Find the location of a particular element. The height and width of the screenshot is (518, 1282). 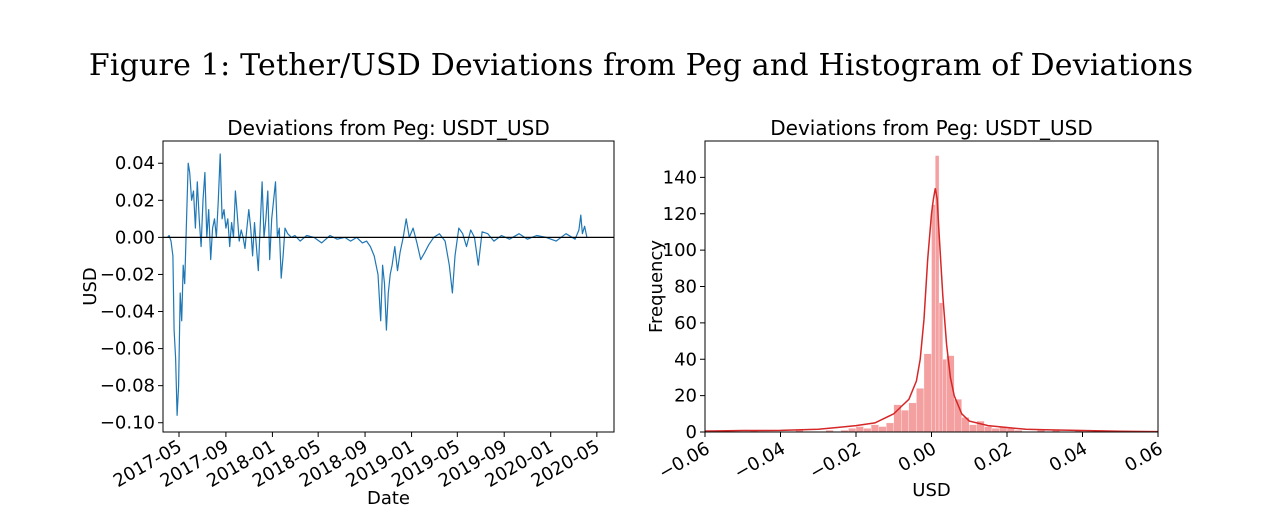

x-tick-label: −0.06 is located at coordinates (684, 461).